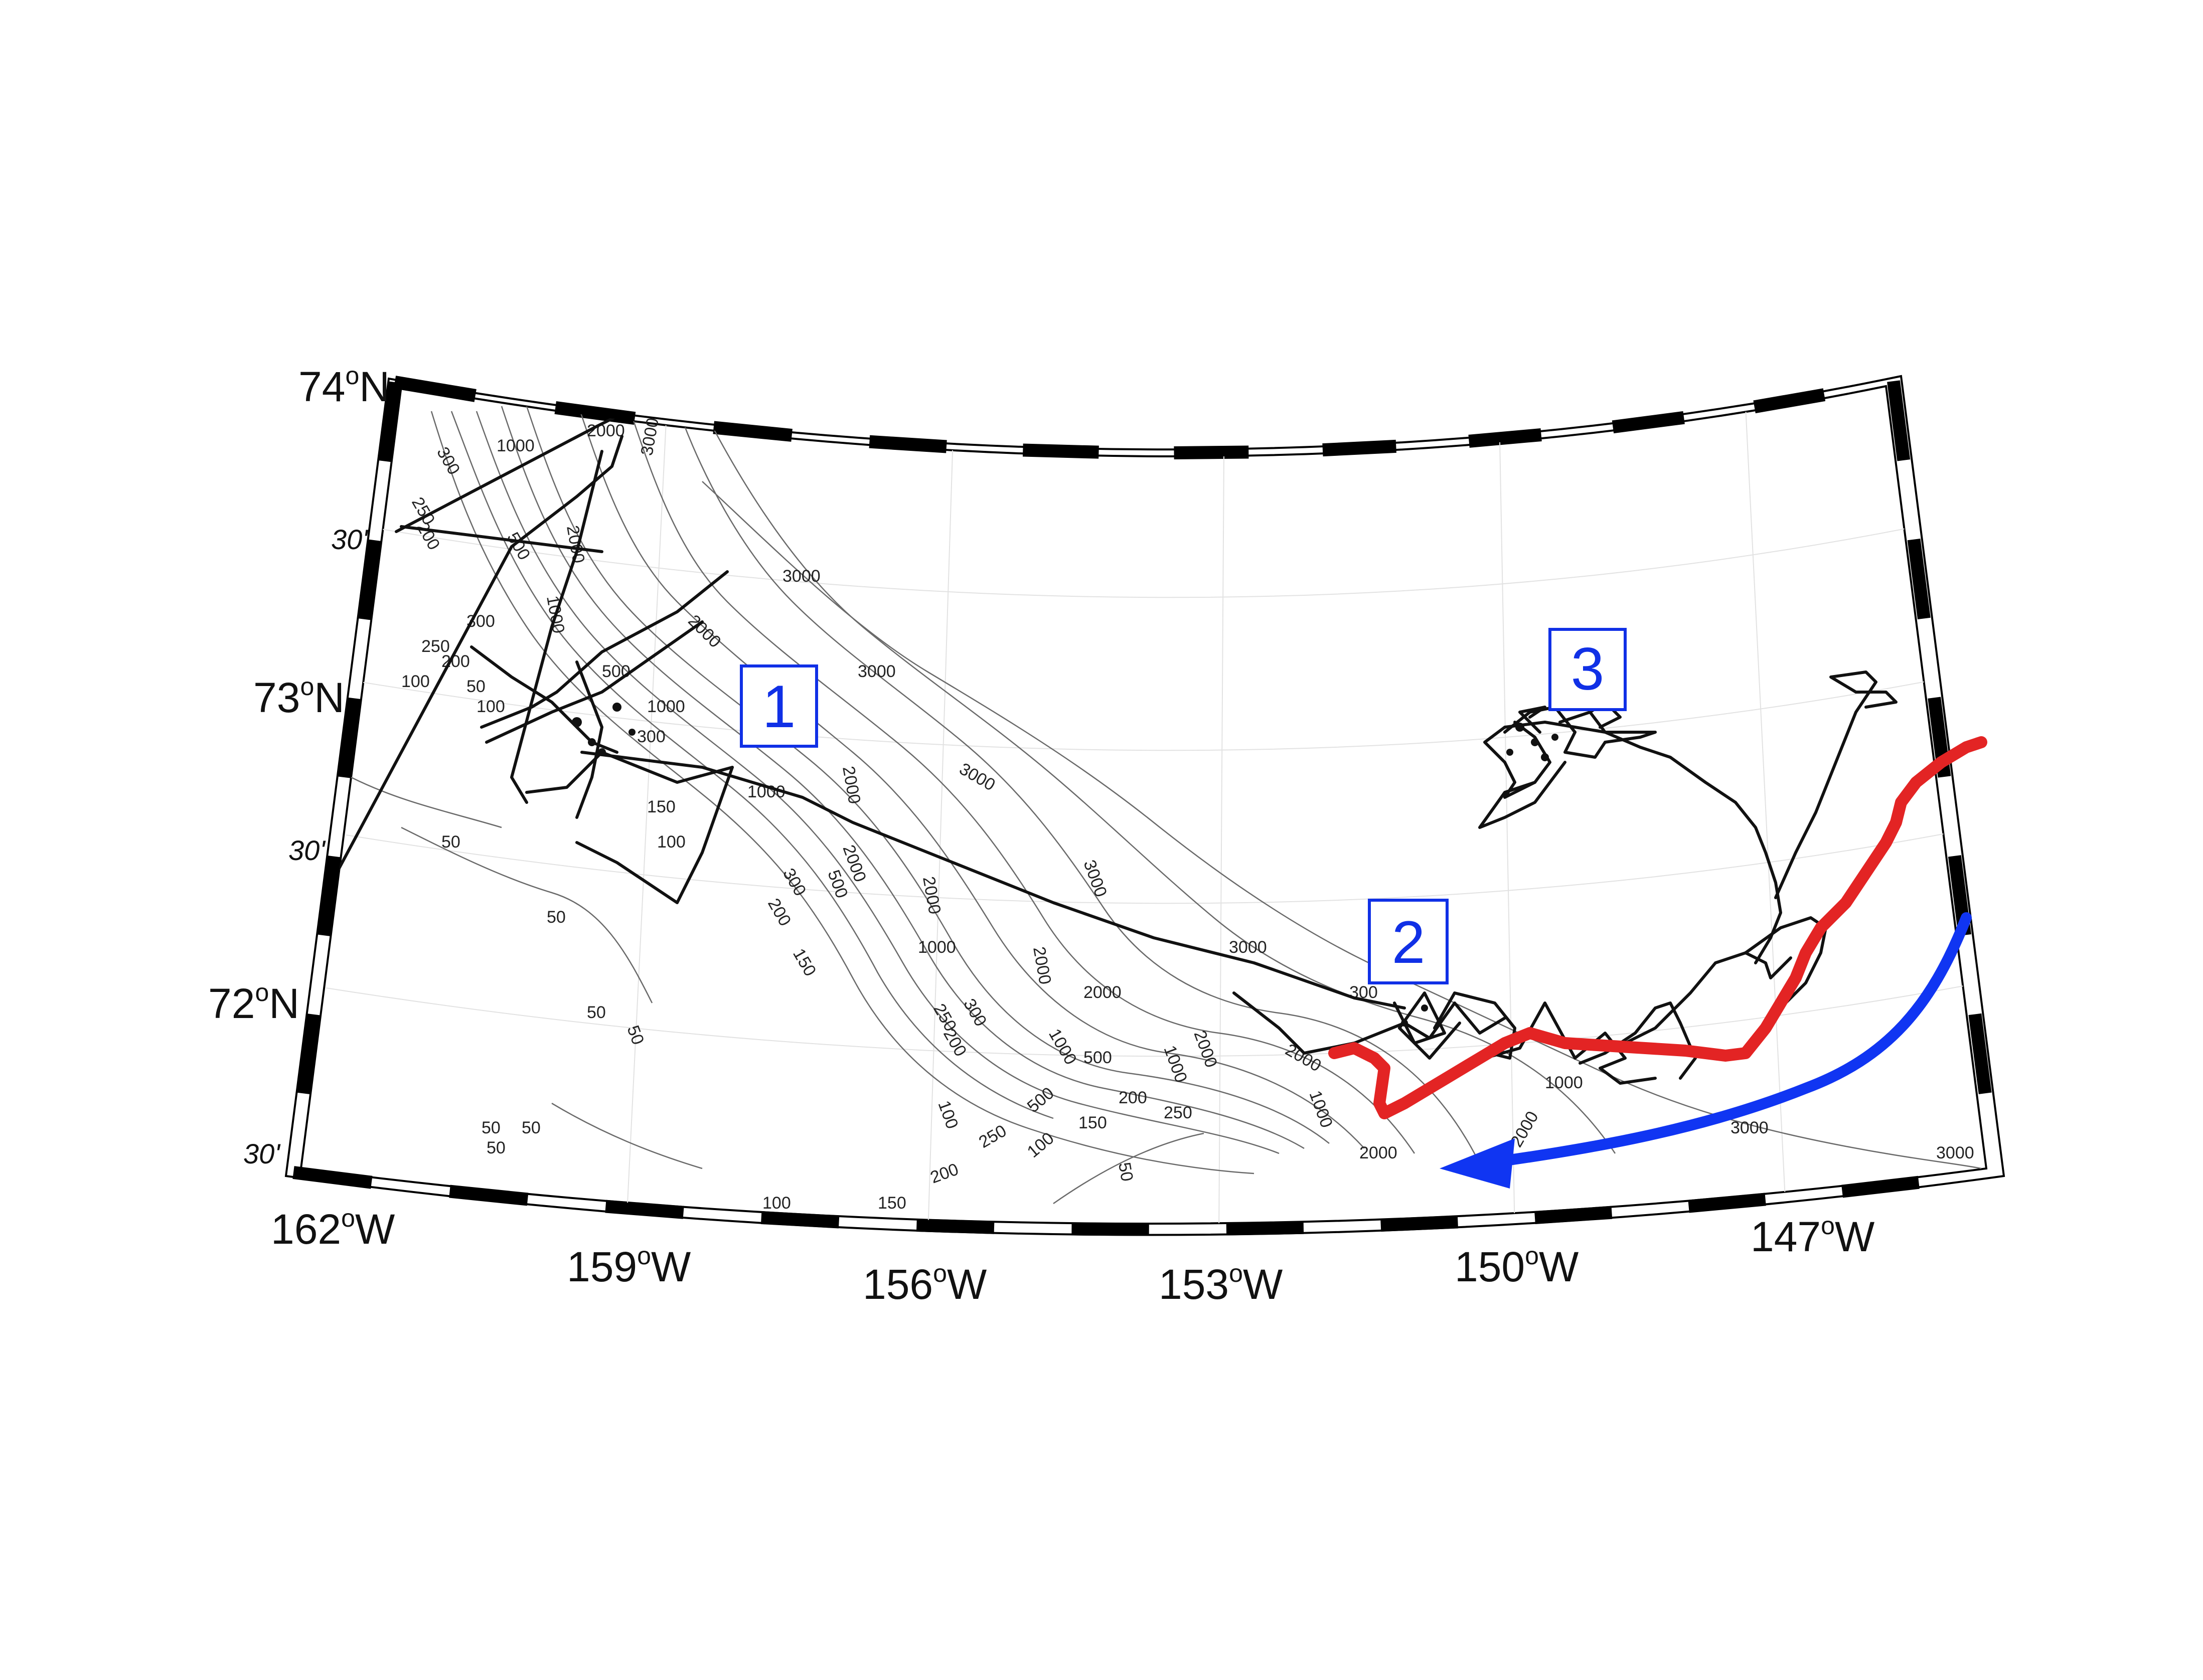 The image size is (2203, 1680). I want to click on latitude-labels: 74oN 73oN 72oN 30' 30' 30', so click(299, 765).